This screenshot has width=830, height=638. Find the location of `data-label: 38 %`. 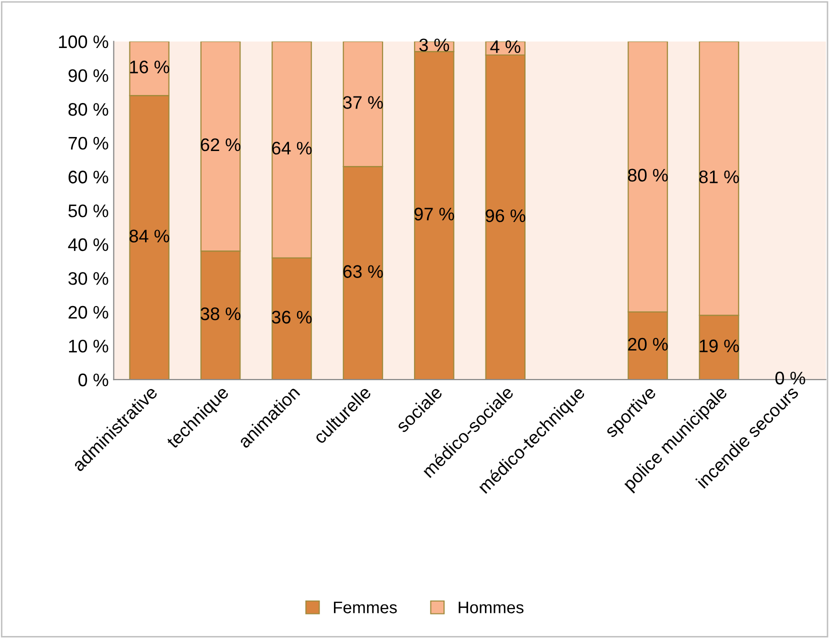

data-label: 38 % is located at coordinates (220, 313).